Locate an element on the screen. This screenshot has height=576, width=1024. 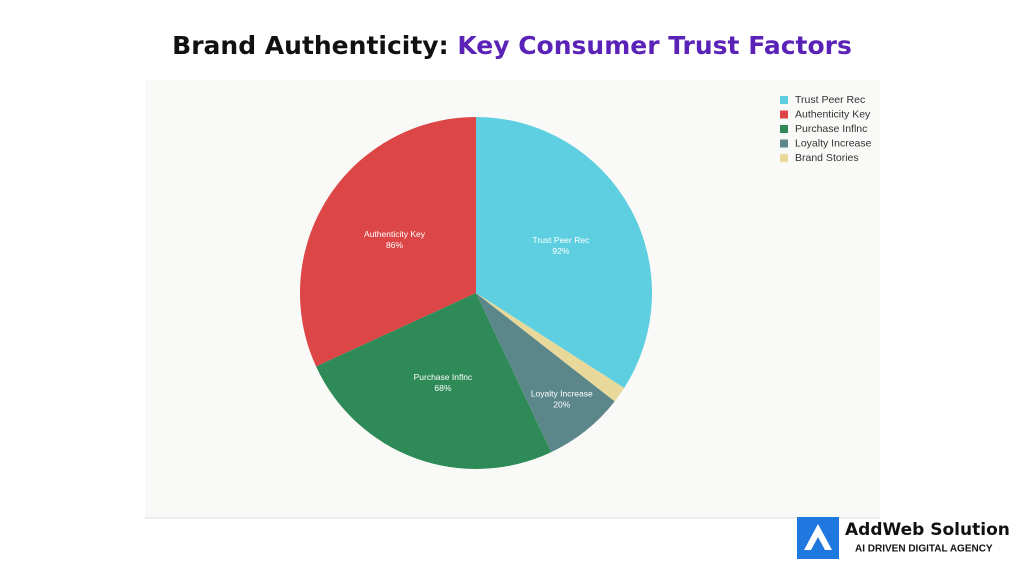
brand-tagline: AI DRIVEN DIGITAL AGENCY is located at coordinates (924, 549).